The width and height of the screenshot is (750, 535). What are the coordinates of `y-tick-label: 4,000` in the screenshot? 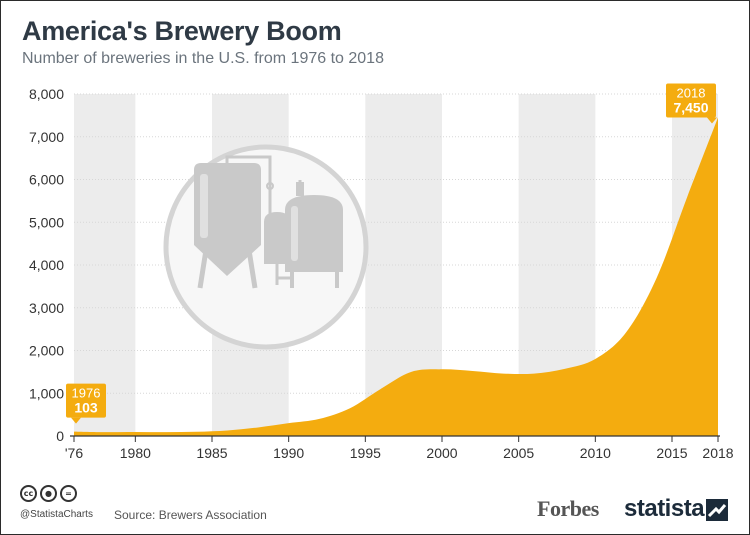 It's located at (46, 265).